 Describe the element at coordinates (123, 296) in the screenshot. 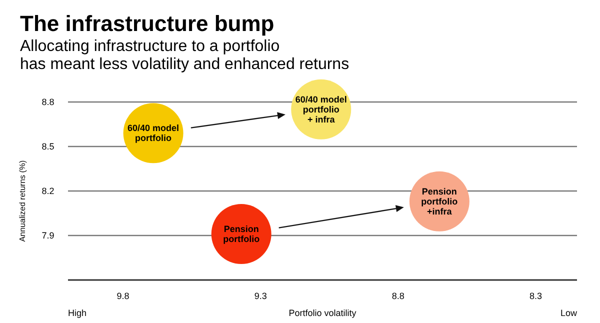

I see `x-tick-label: 9.8` at that location.